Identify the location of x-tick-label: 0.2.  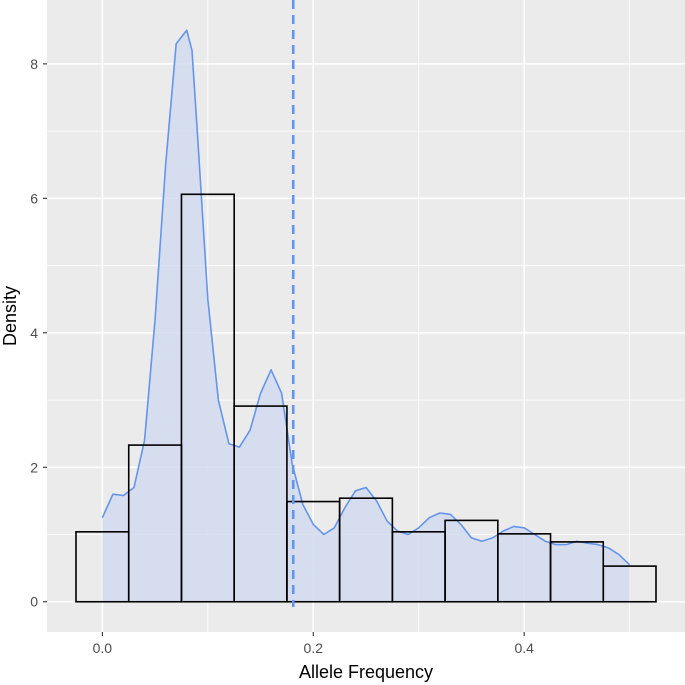
(314, 648).